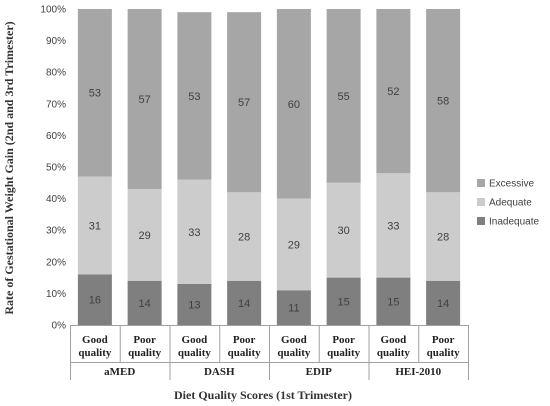 The image size is (550, 406). What do you see at coordinates (56, 136) in the screenshot?
I see `y-tick-label: 60%` at bounding box center [56, 136].